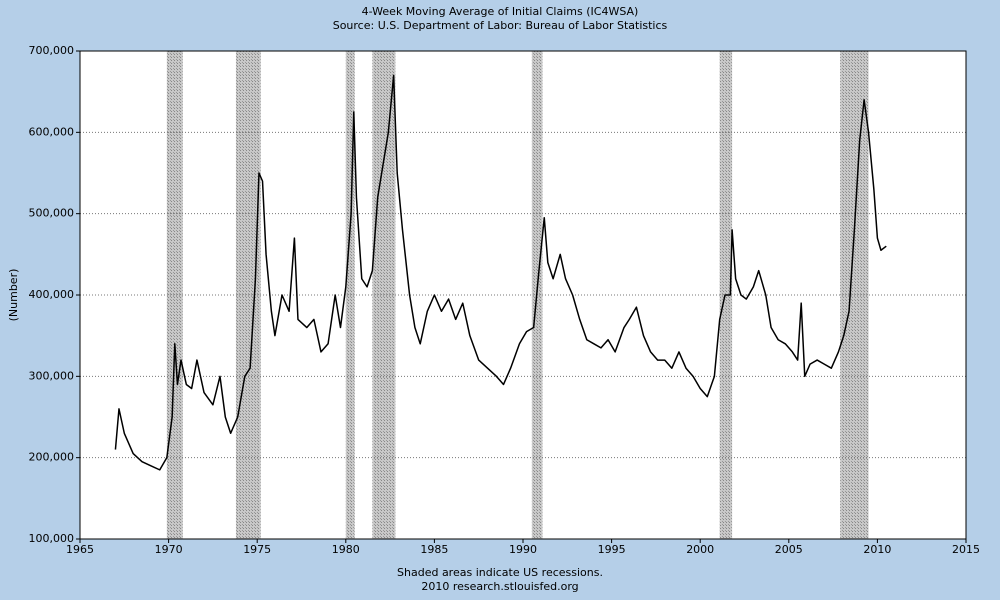  I want to click on x-tick-label: 2000, so click(700, 549).